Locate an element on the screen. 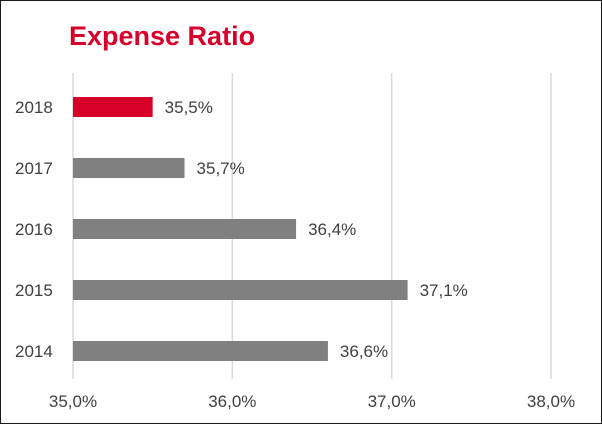 The height and width of the screenshot is (424, 602). x-tick-label: 38,0% is located at coordinates (551, 401).